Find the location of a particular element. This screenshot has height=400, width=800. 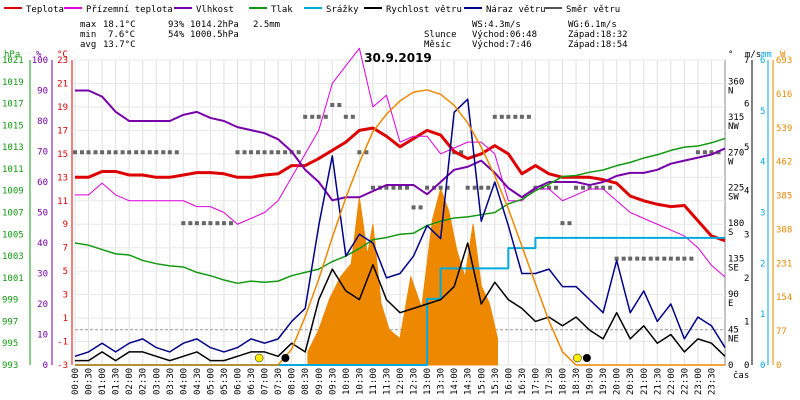

moon-set: Západ:18:54 is located at coordinates (598, 45).